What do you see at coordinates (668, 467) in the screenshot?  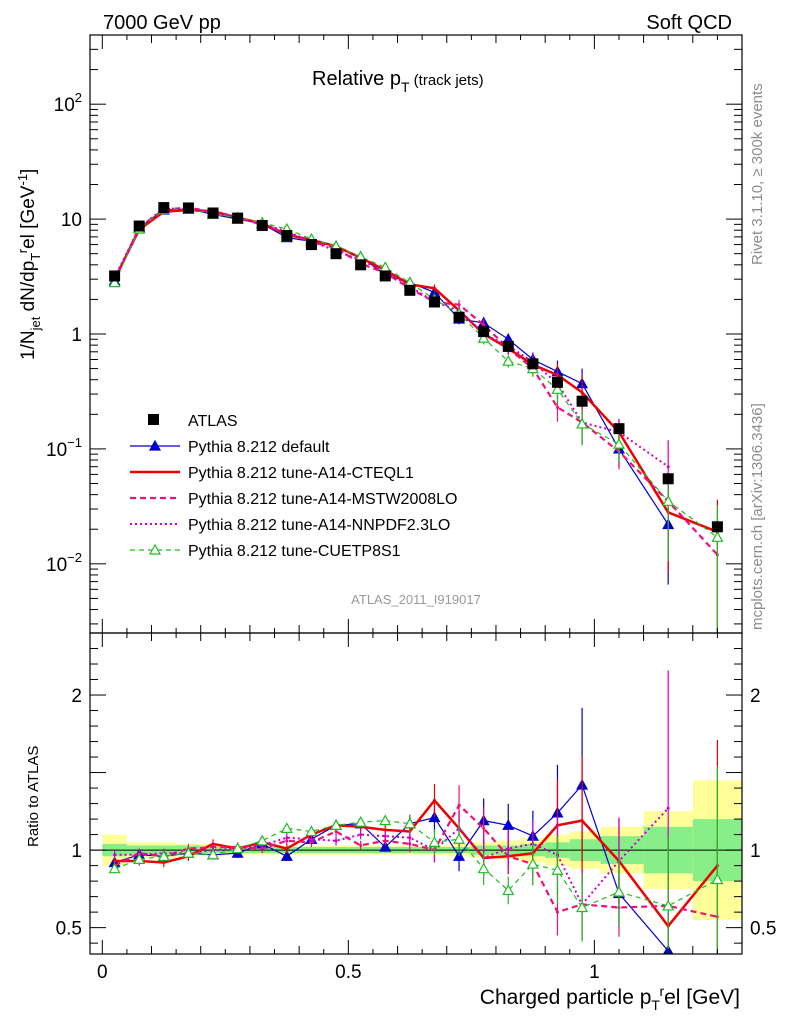 I see `series-4-dot` at bounding box center [668, 467].